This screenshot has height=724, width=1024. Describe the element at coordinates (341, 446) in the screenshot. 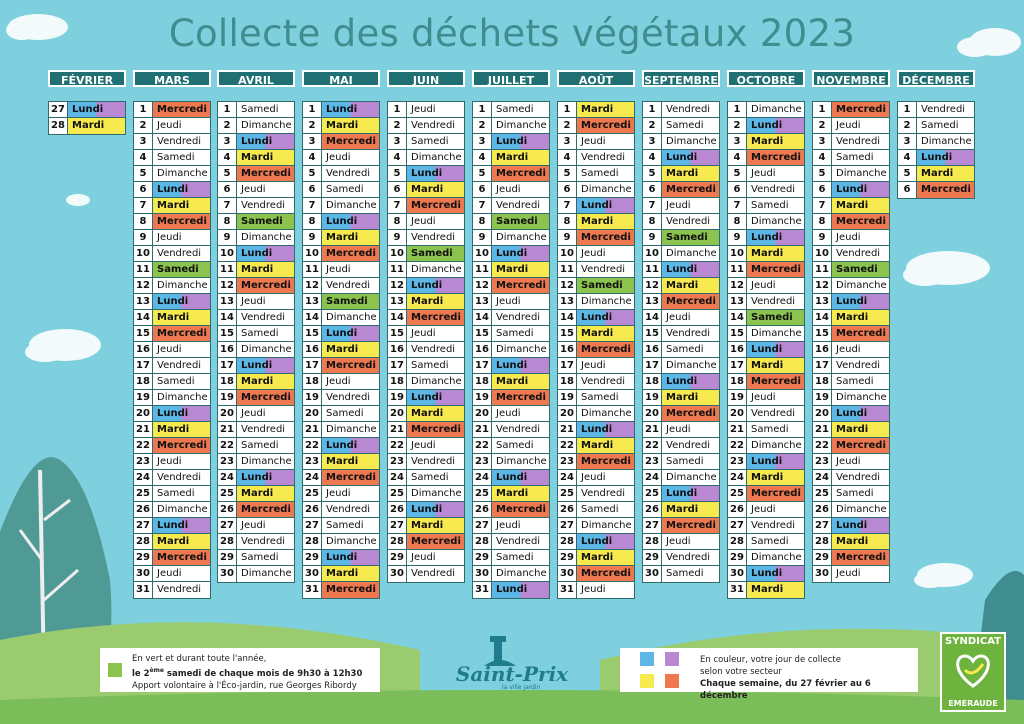

I see `day-row: 22 Lundi` at that location.